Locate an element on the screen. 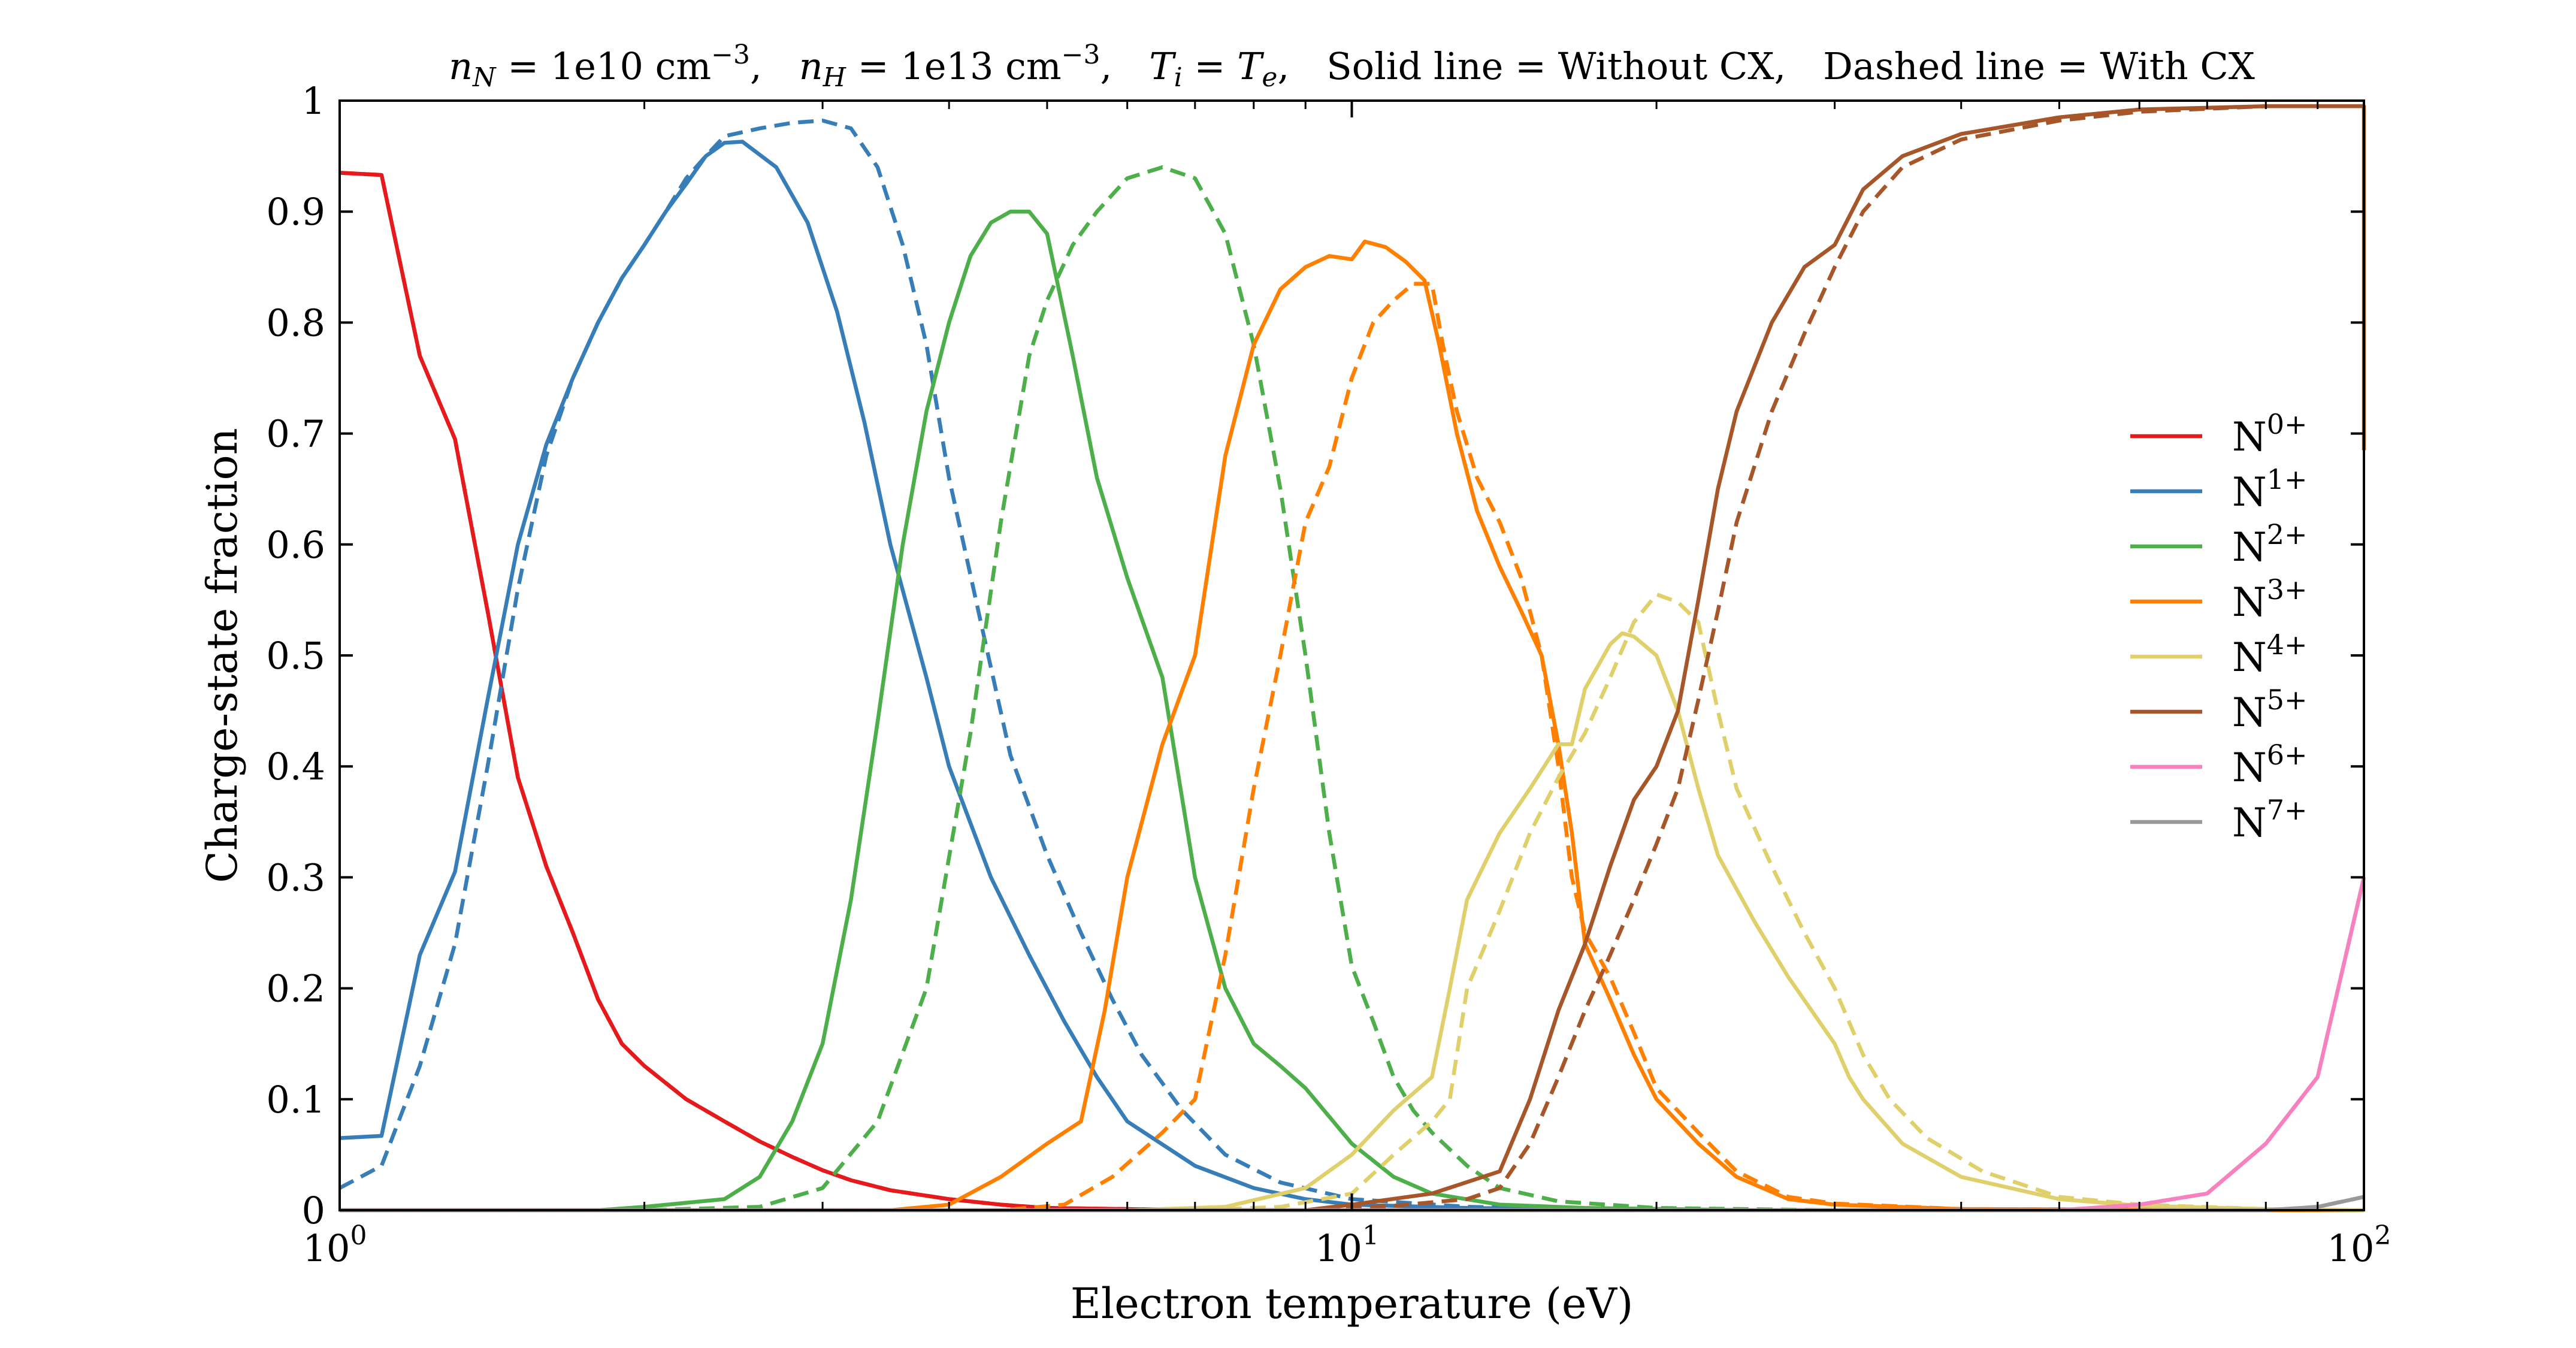  y-tick-label: 0.2 is located at coordinates (295, 989).